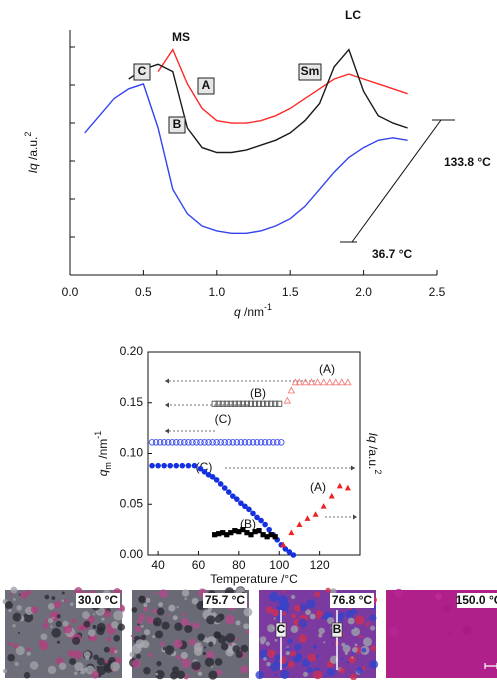 Image resolution: width=497 pixels, height=680 pixels. I want to click on annotation: Sm, so click(310, 71).